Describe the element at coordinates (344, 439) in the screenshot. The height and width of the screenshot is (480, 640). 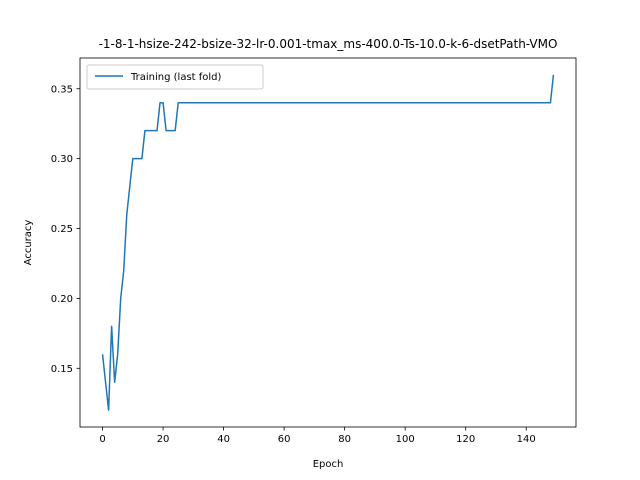
I see `x-tick-label: 80` at that location.